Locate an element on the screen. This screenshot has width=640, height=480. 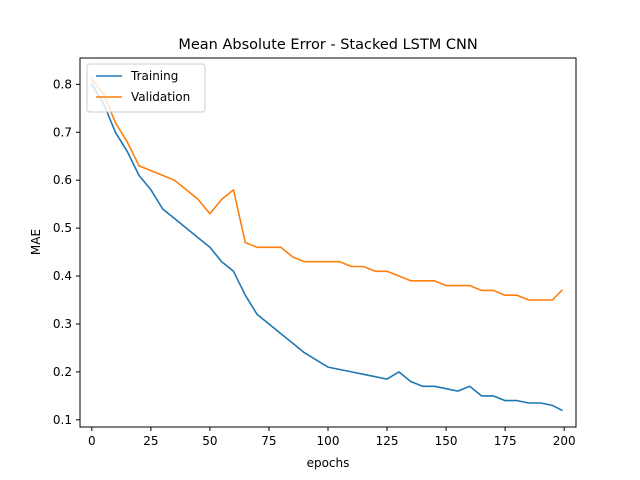
x-tick-label: 75 is located at coordinates (268, 441).